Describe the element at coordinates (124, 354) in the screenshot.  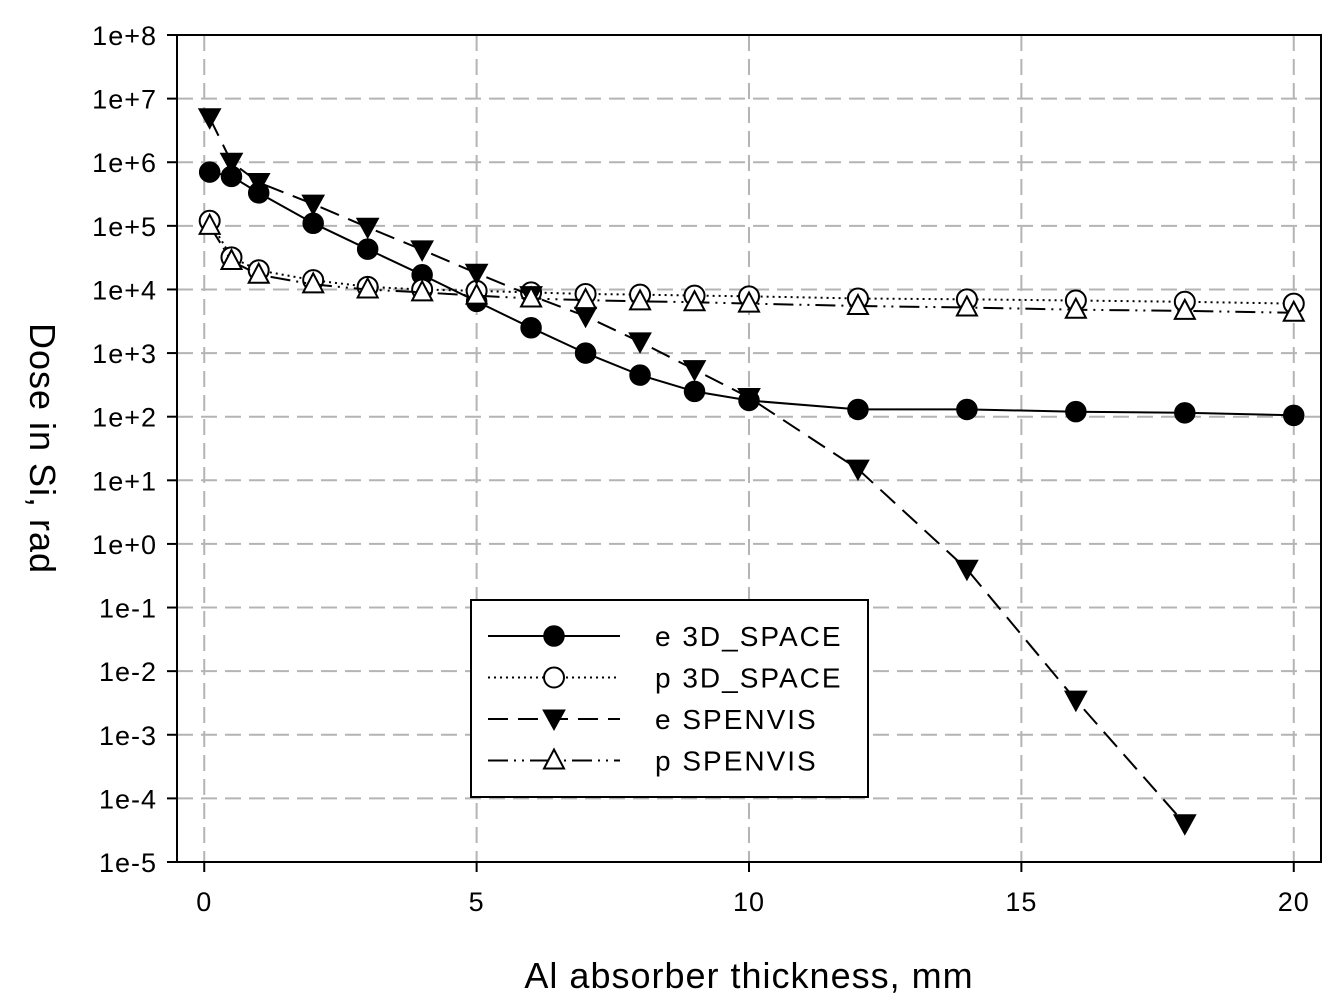
I see `y-tick-label: 1e+3` at that location.